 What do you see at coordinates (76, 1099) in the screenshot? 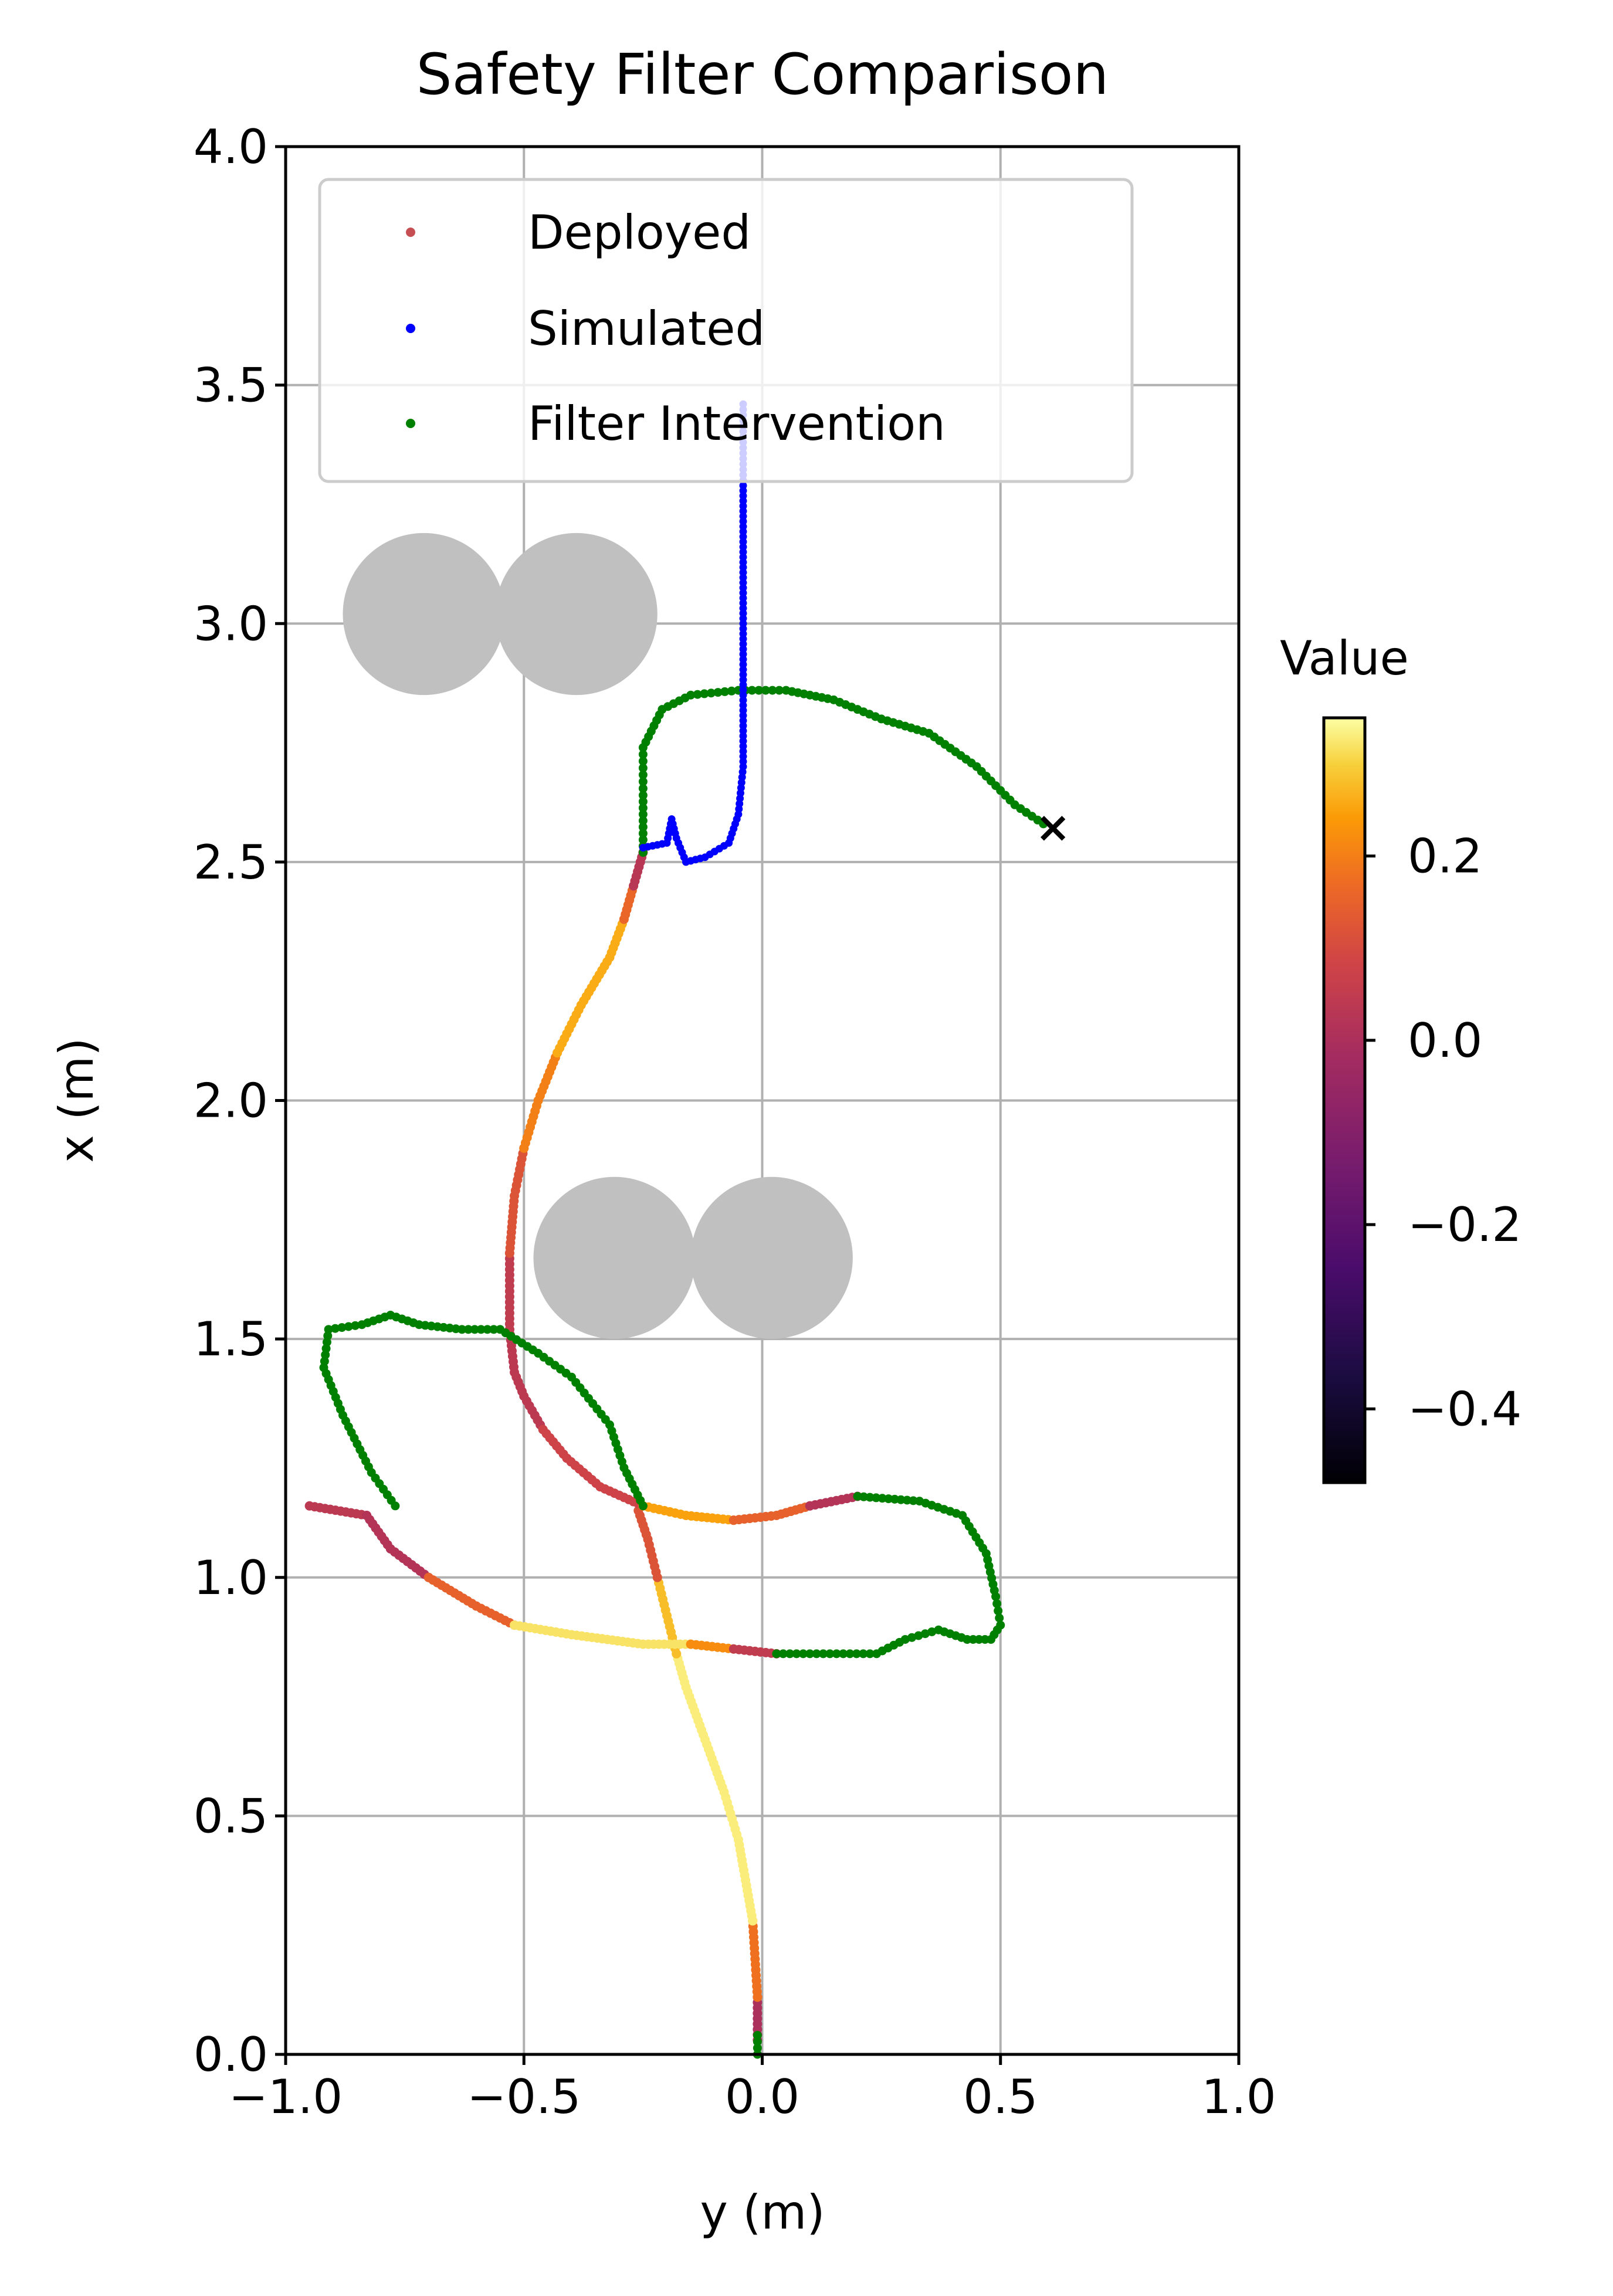
I see `y-axis-label: x (m)` at bounding box center [76, 1099].